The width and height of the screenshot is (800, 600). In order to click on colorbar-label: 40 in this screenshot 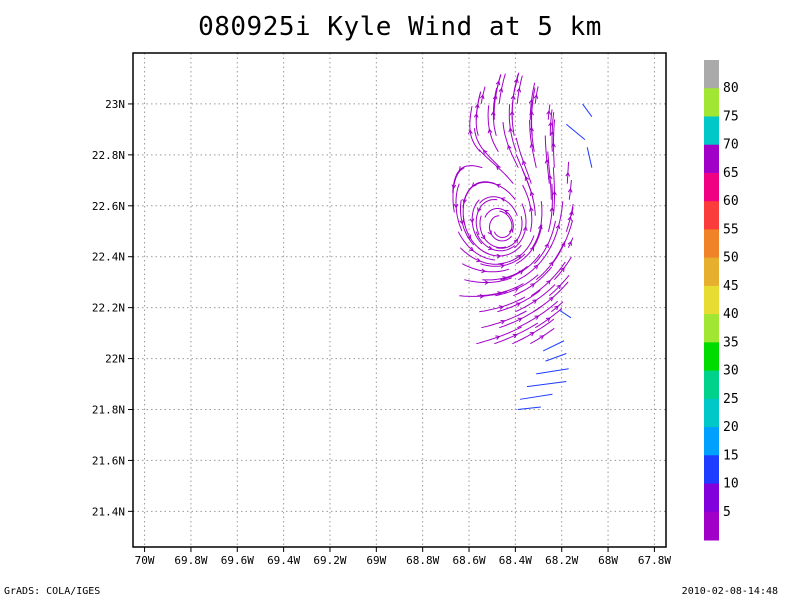, I will do `click(731, 314)`.